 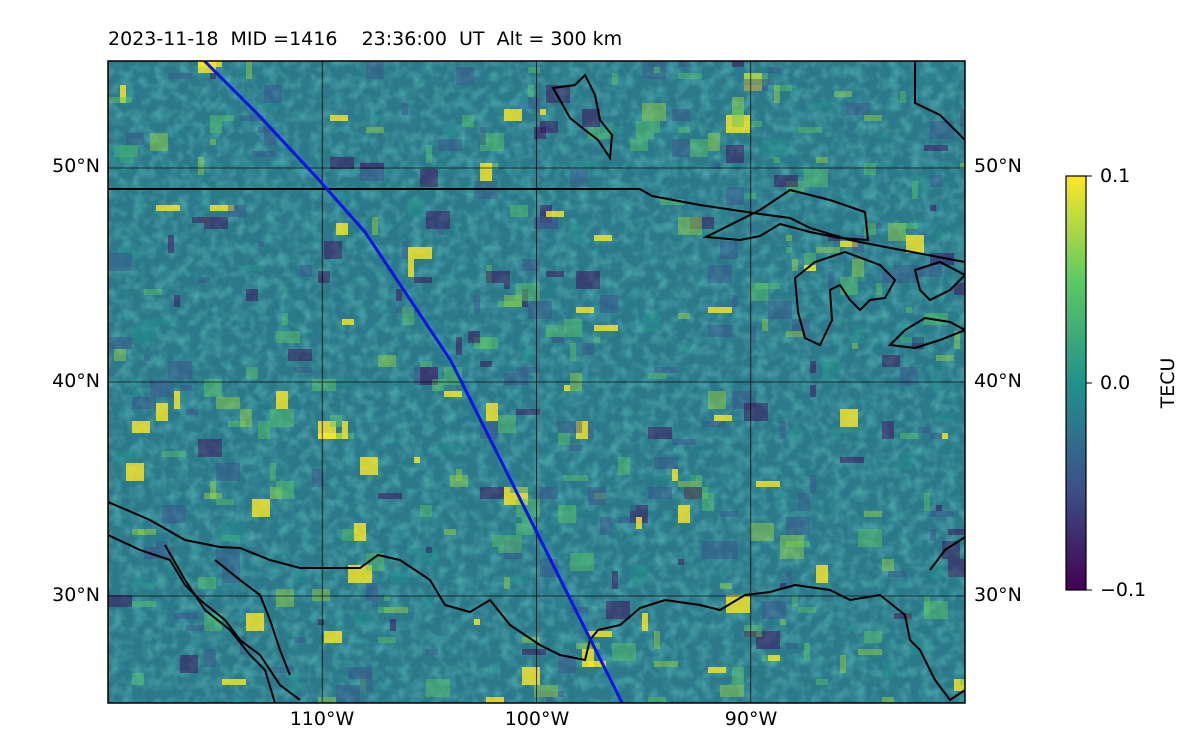 What do you see at coordinates (1076, 383) in the screenshot?
I see `colorbar-gradient` at bounding box center [1076, 383].